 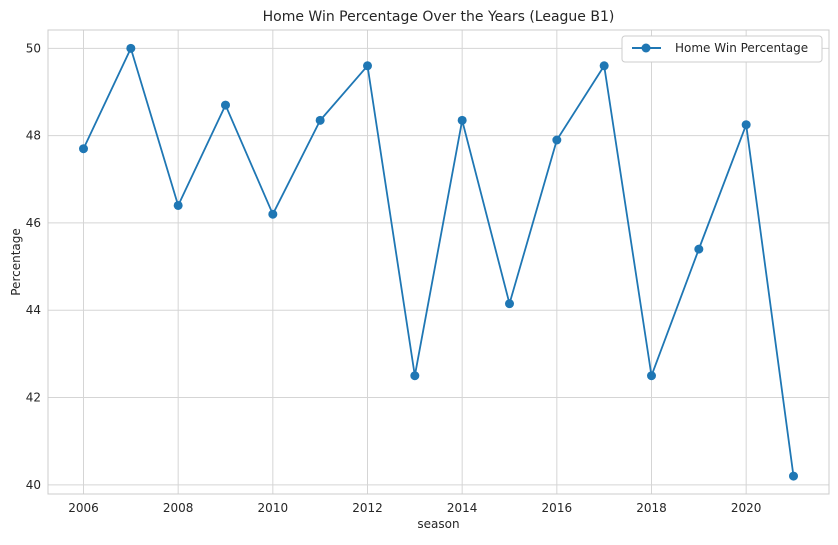 I want to click on legend-box, so click(x=722, y=49).